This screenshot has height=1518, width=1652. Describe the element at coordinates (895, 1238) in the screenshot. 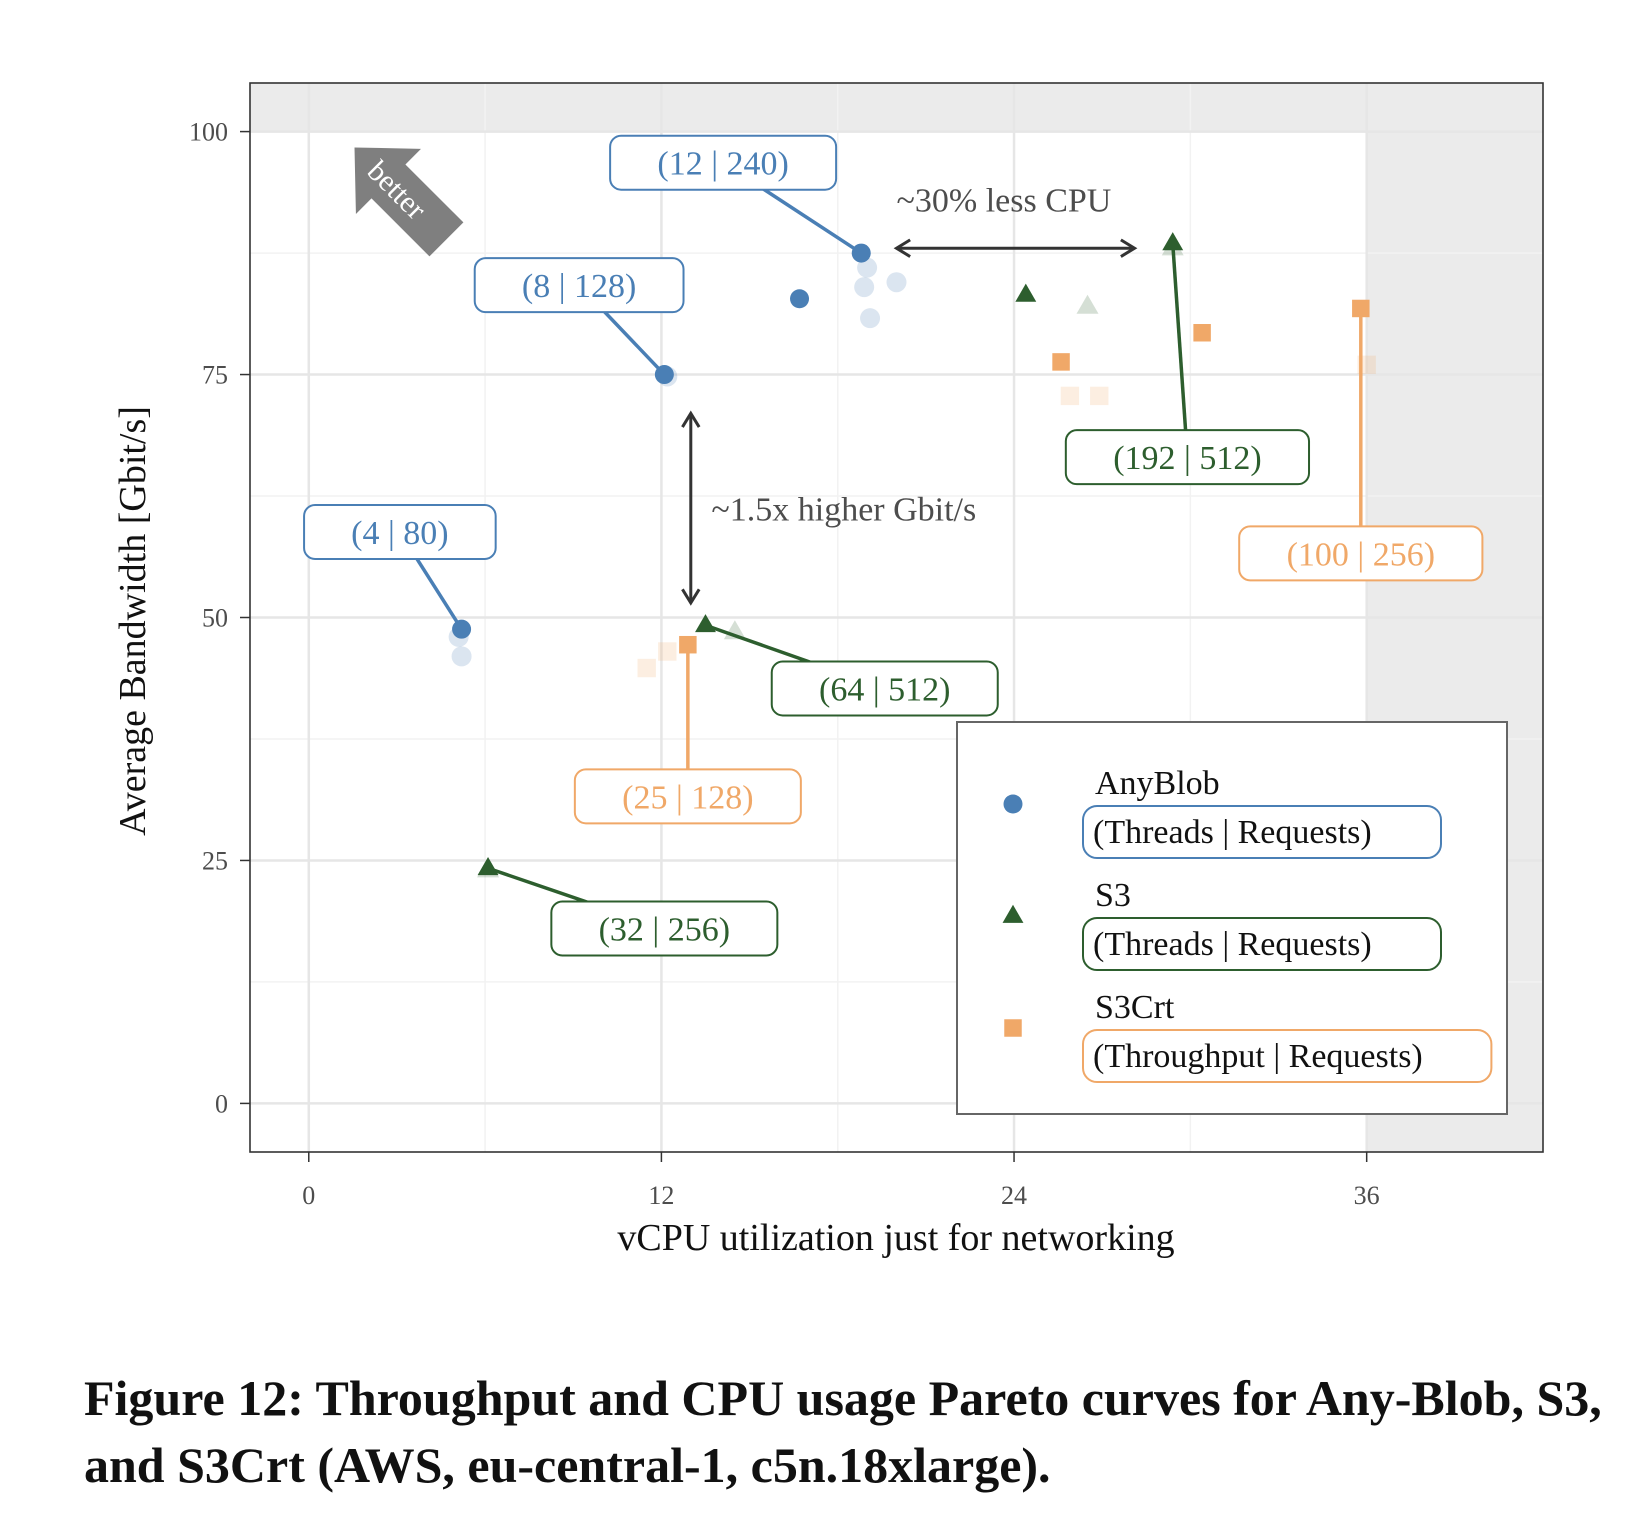

I see `x-axis-title: vCPU utilization just for networking` at that location.